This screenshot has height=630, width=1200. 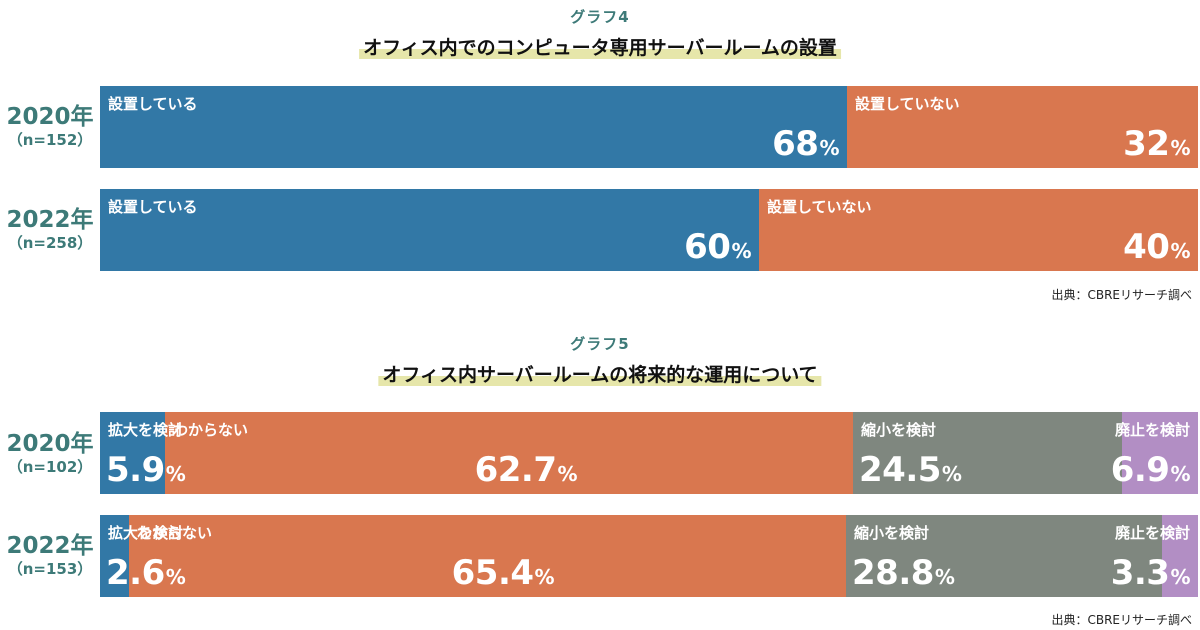 What do you see at coordinates (50, 140) in the screenshot?
I see `sample-size-label: （n=152）` at bounding box center [50, 140].